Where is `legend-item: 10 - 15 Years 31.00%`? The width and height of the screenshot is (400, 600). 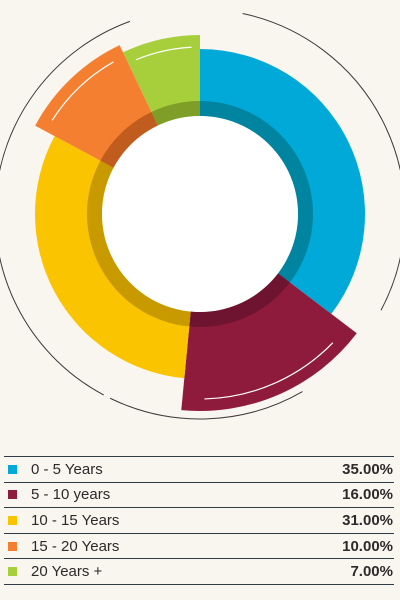 legend-item: 10 - 15 Years 31.00% is located at coordinates (199, 521).